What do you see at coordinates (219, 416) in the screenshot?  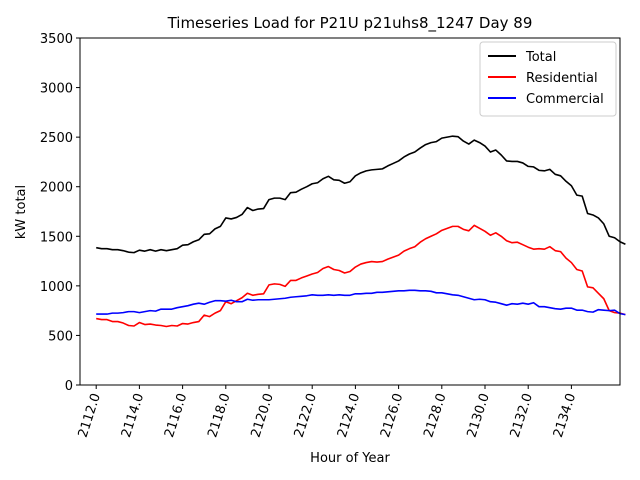 I see `x-tick-label: 2118.0` at bounding box center [219, 416].